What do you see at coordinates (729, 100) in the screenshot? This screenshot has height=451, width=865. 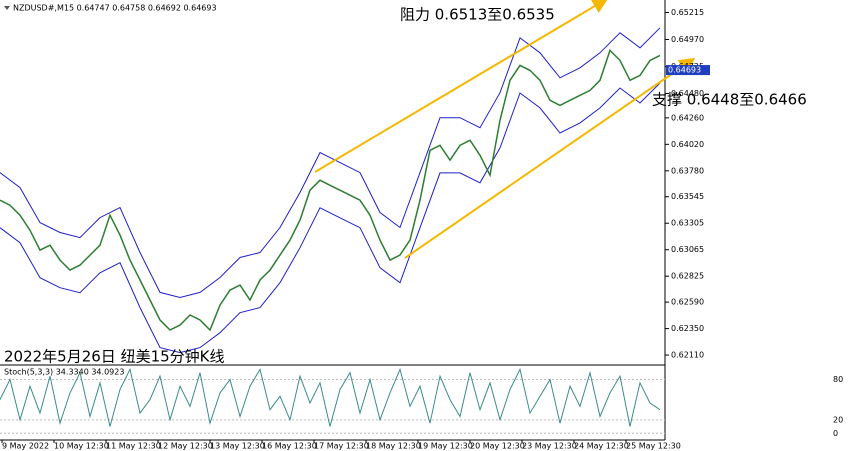 I see `support-annotation: 支撑 0.6448至0.6466` at bounding box center [729, 100].